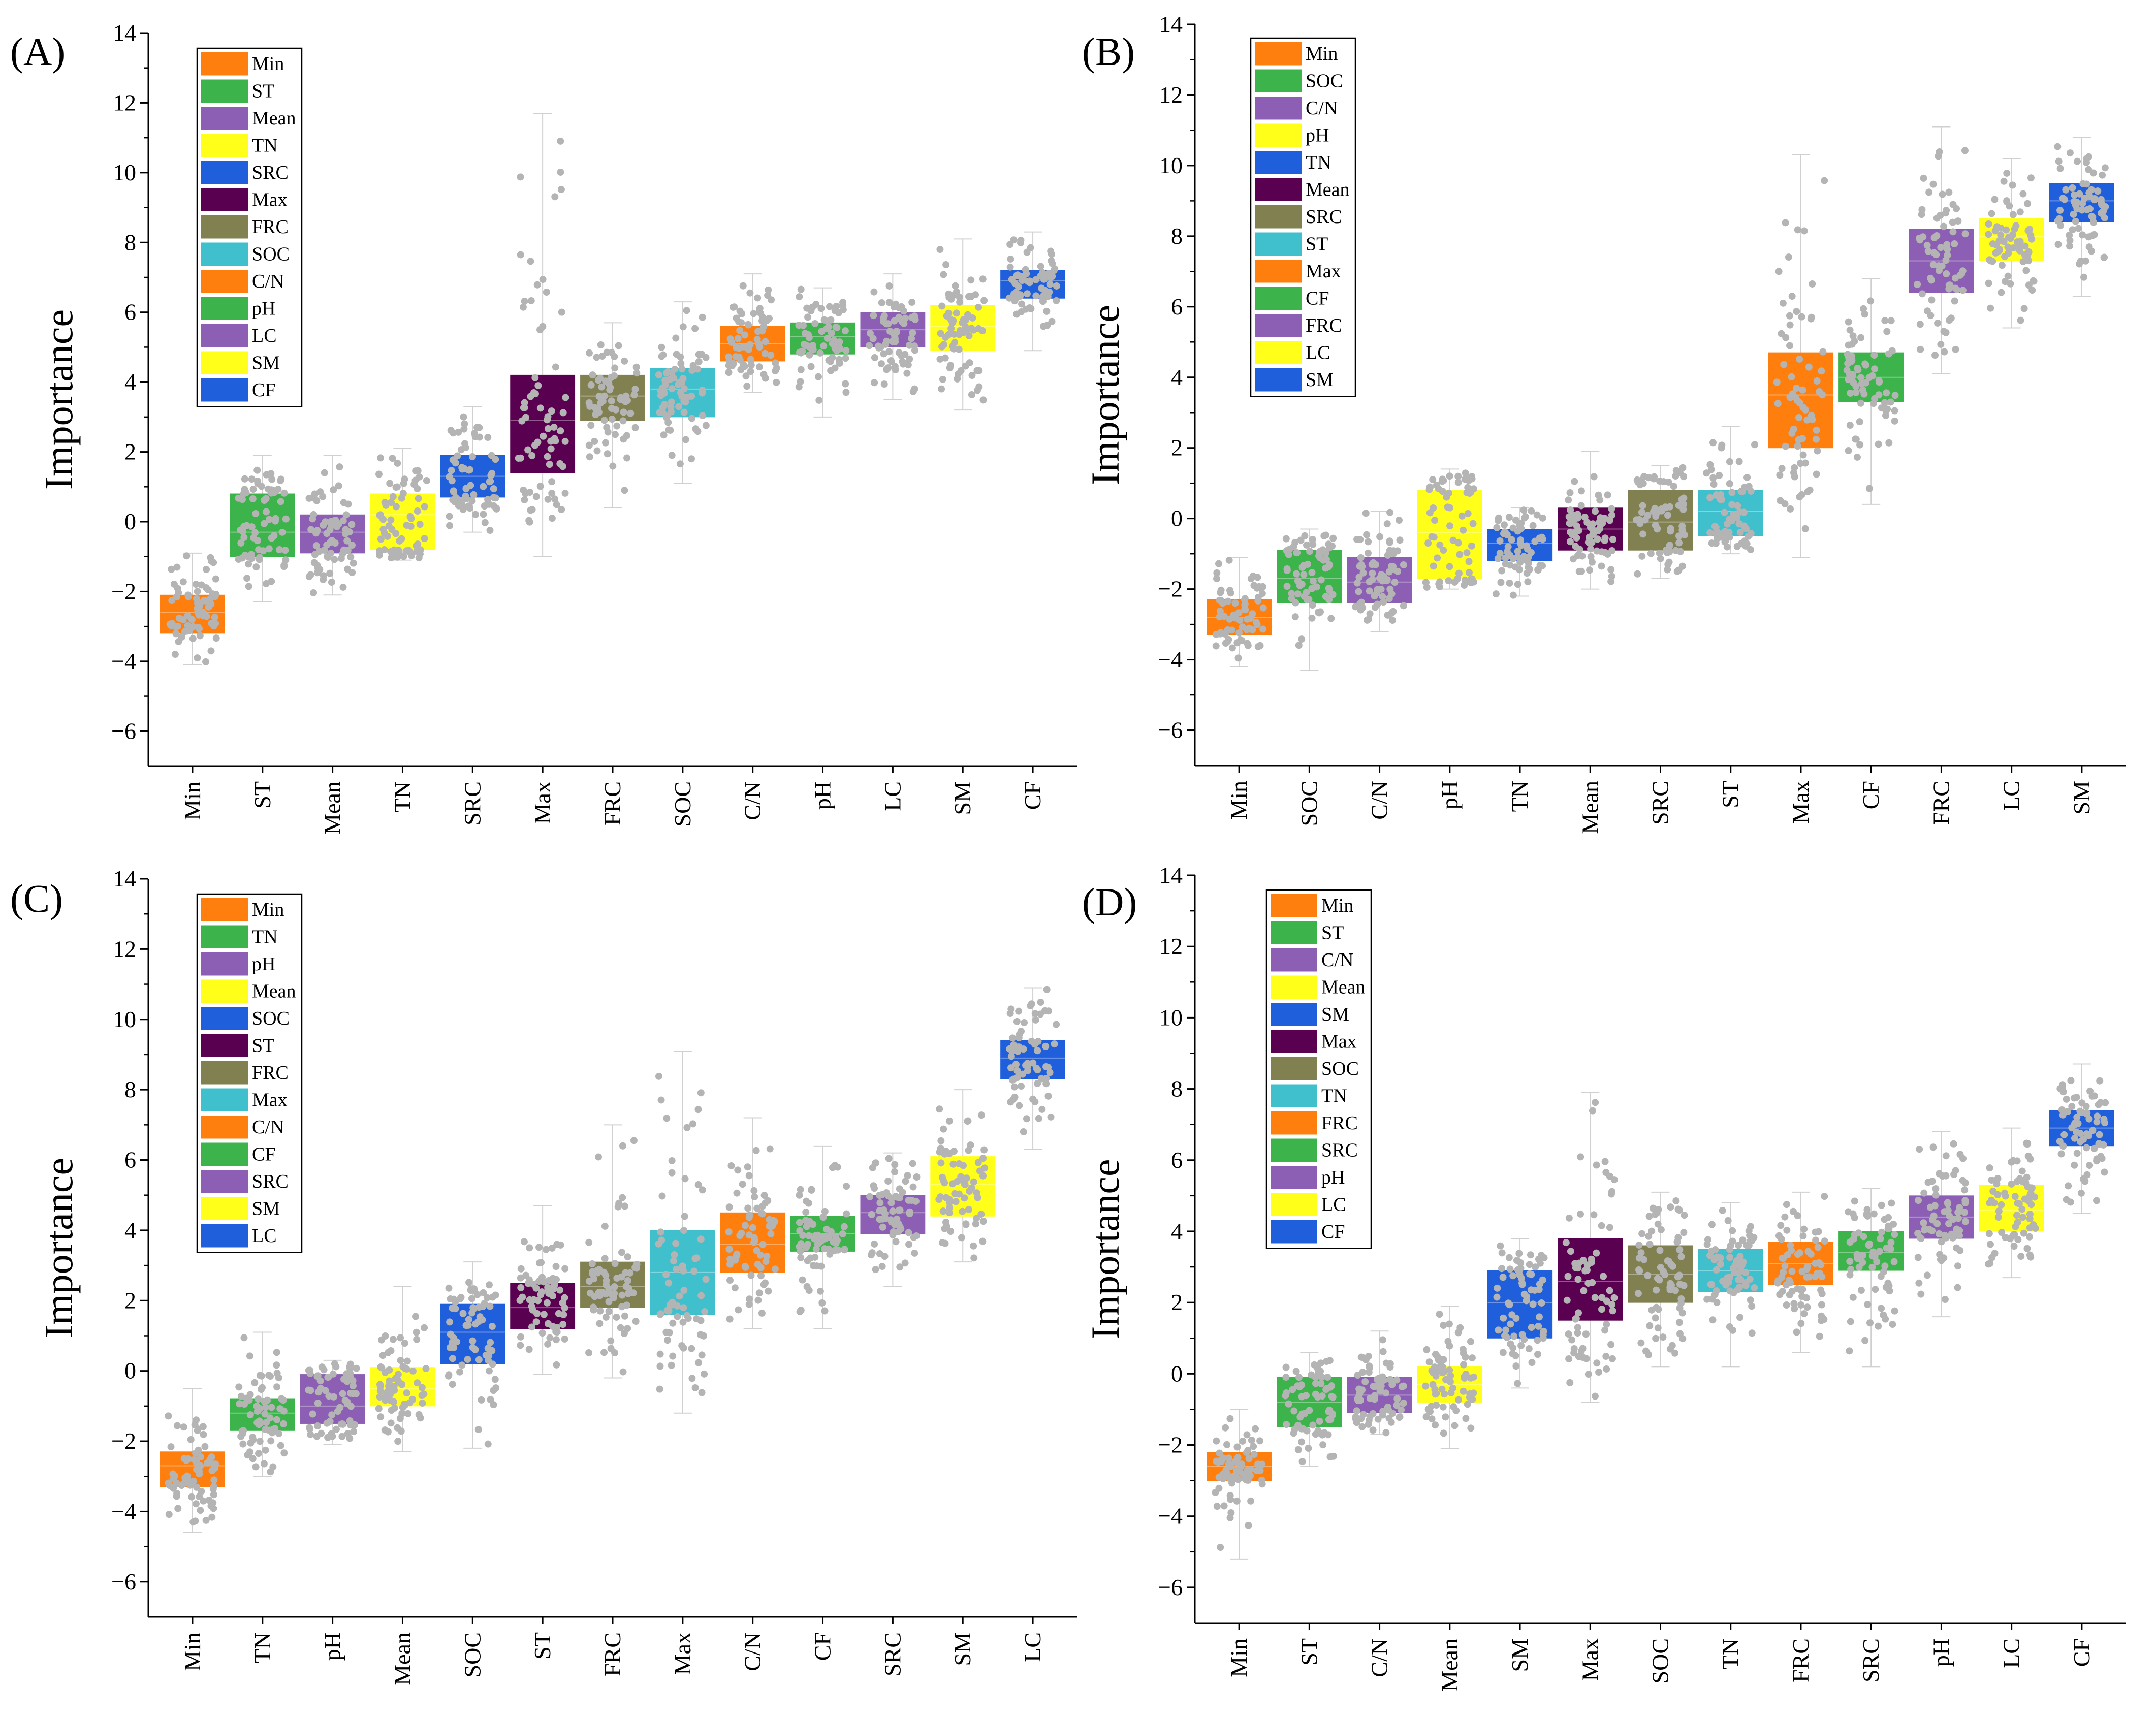  I want to click on legend-swatch-ph, so click(1278, 135).